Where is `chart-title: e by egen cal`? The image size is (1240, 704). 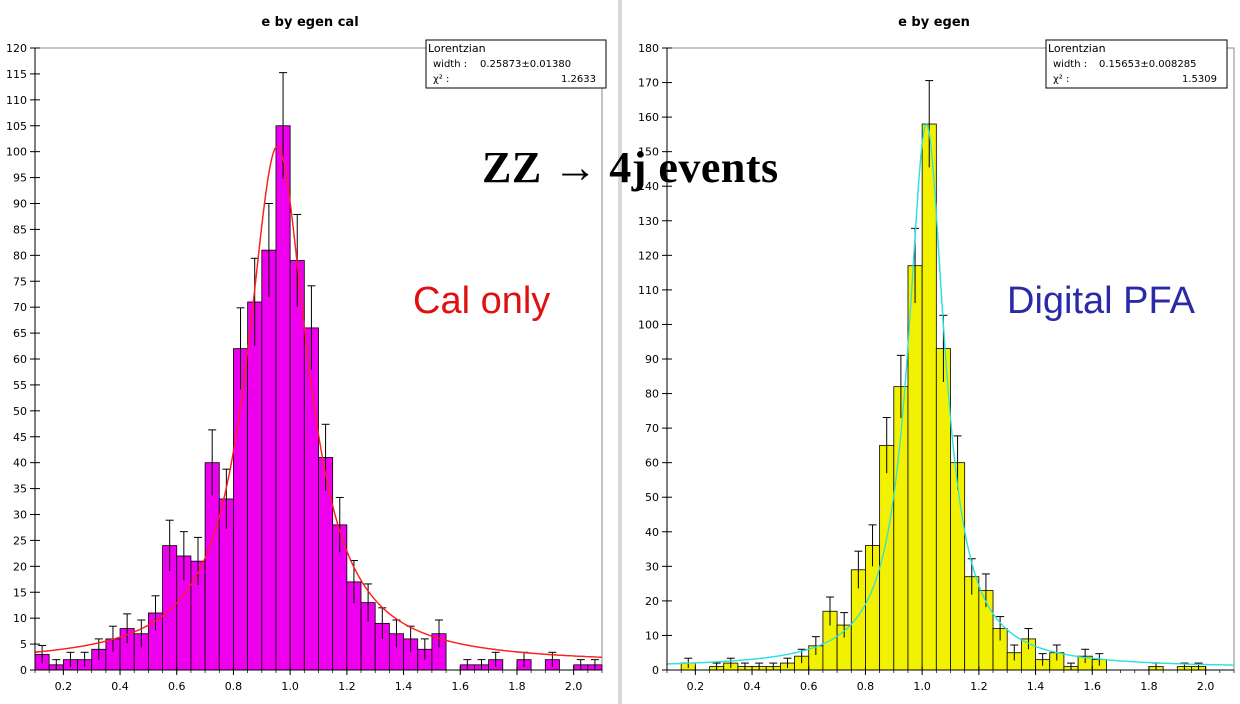
chart-title: e by egen cal is located at coordinates (309, 22).